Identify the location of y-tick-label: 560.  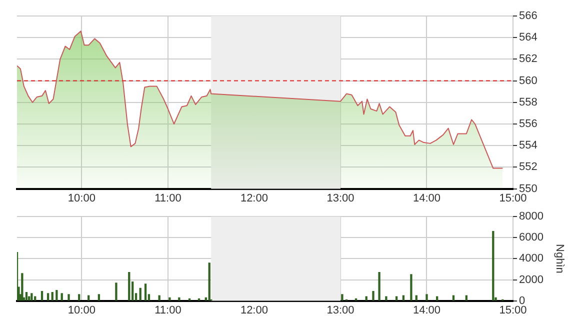
(528, 80).